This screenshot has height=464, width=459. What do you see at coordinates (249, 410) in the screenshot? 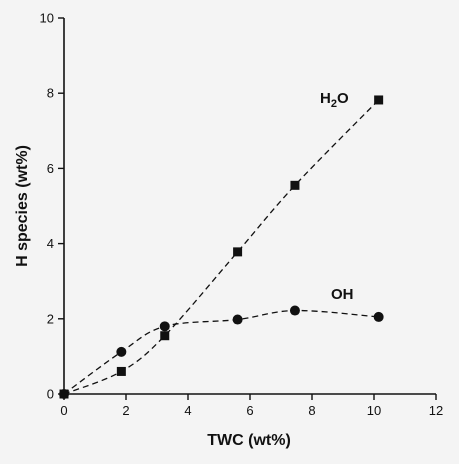
I see `x-tick-label: 6` at bounding box center [249, 410].